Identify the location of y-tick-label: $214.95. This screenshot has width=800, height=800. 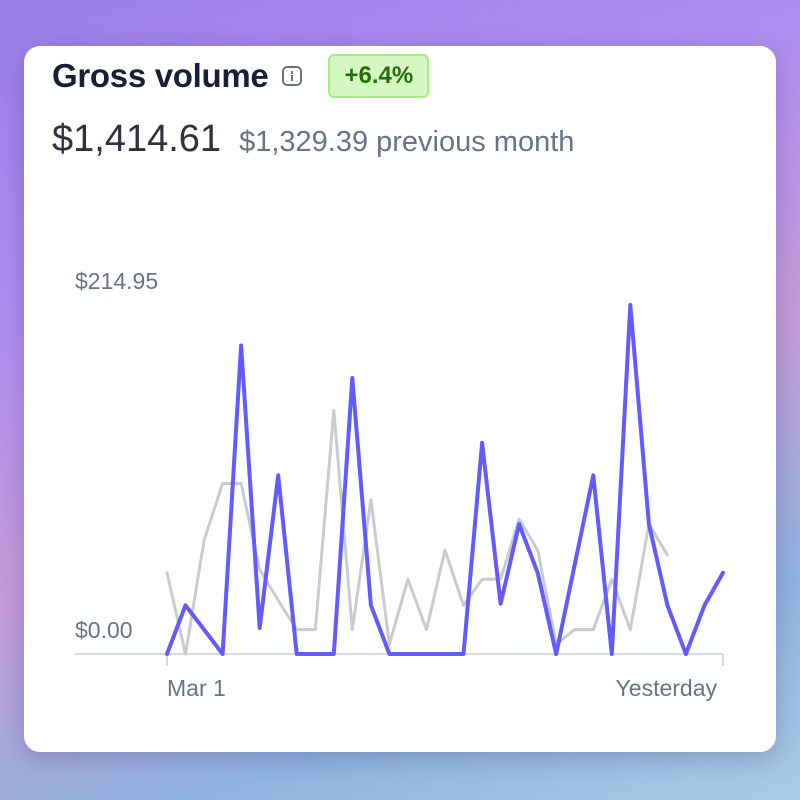
(116, 281).